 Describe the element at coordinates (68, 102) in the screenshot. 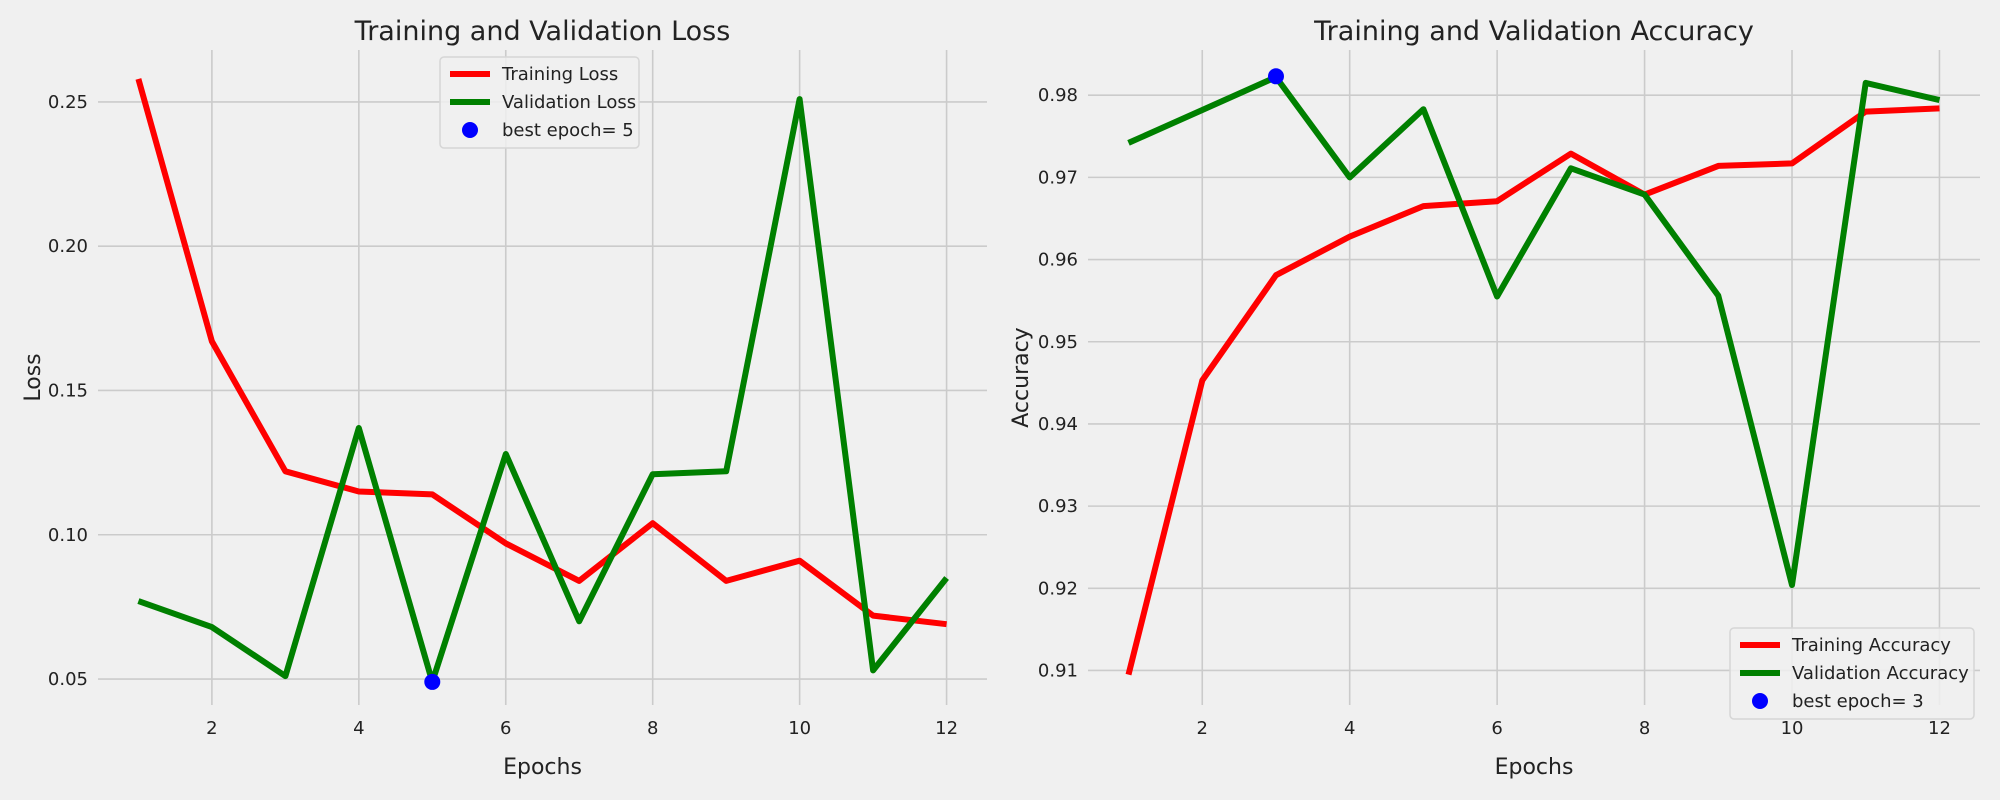

I see `y-tick-label: 0.25` at that location.